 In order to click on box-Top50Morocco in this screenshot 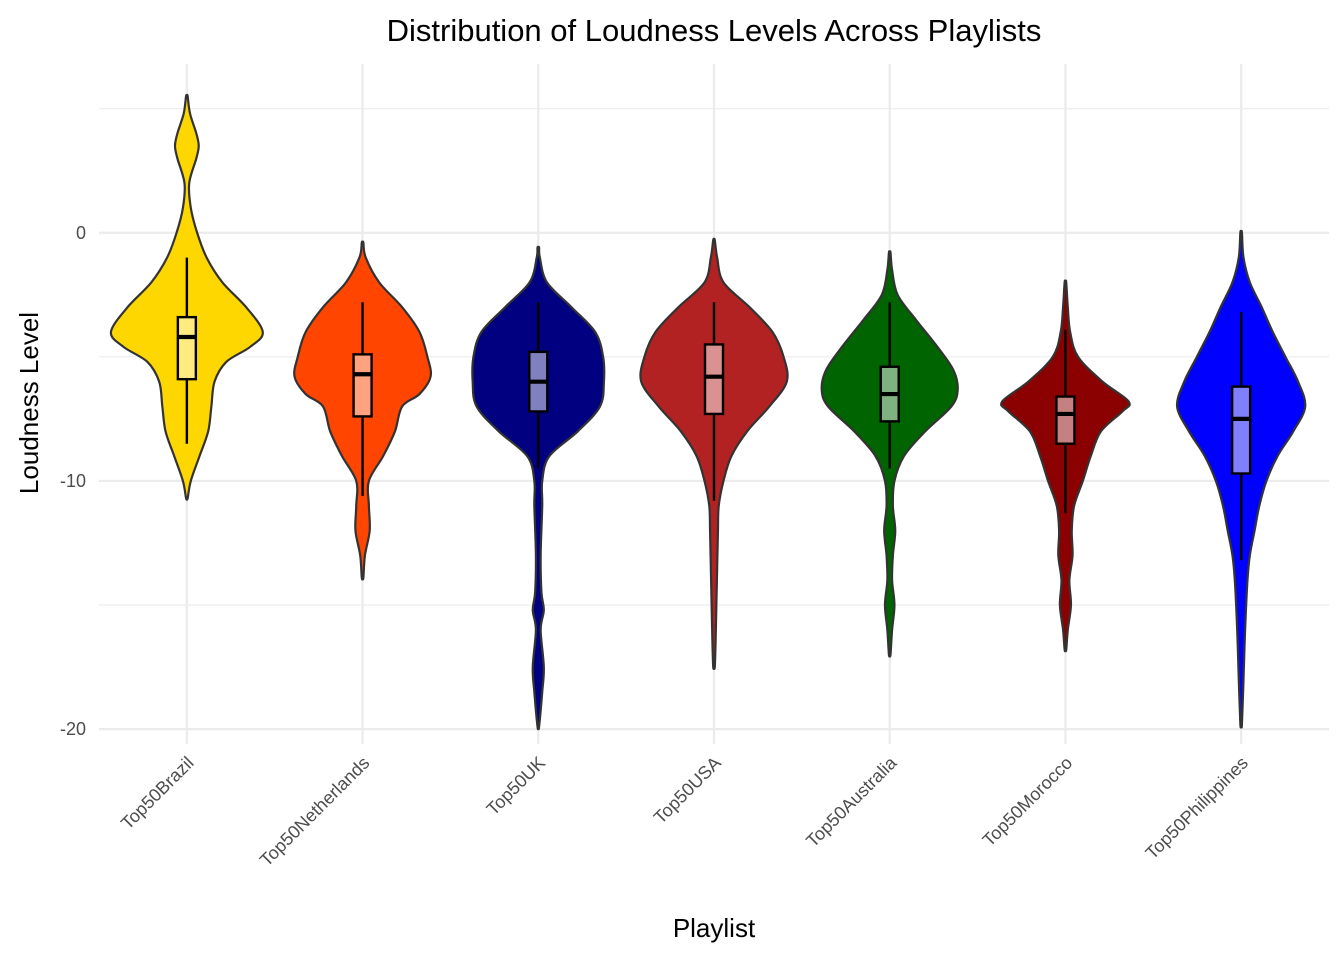, I will do `click(1065, 420)`.